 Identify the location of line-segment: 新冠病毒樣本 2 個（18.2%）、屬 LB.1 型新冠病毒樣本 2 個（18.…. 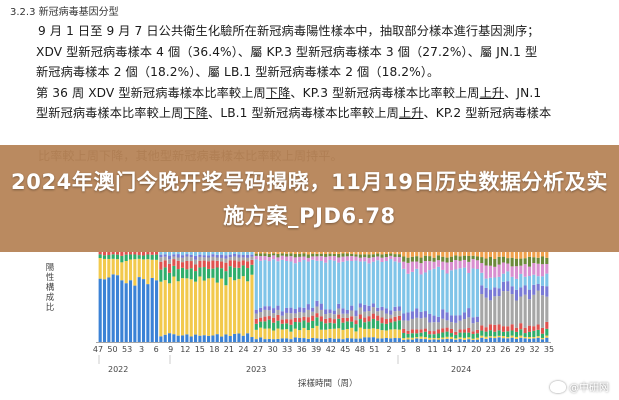
(238, 72).